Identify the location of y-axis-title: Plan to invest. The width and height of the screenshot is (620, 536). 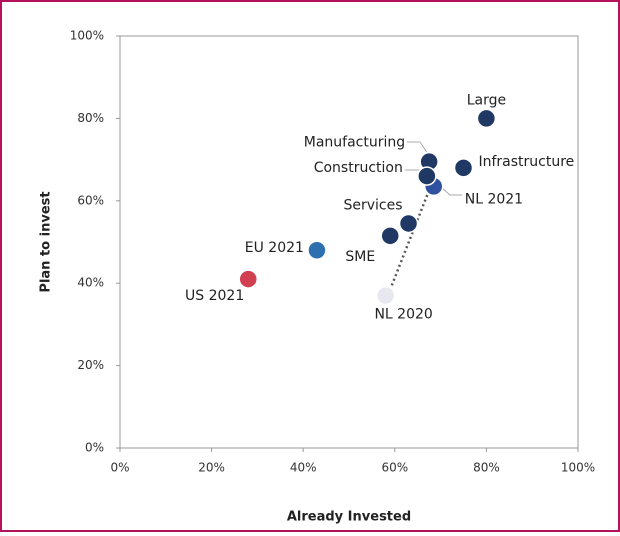
(46, 241).